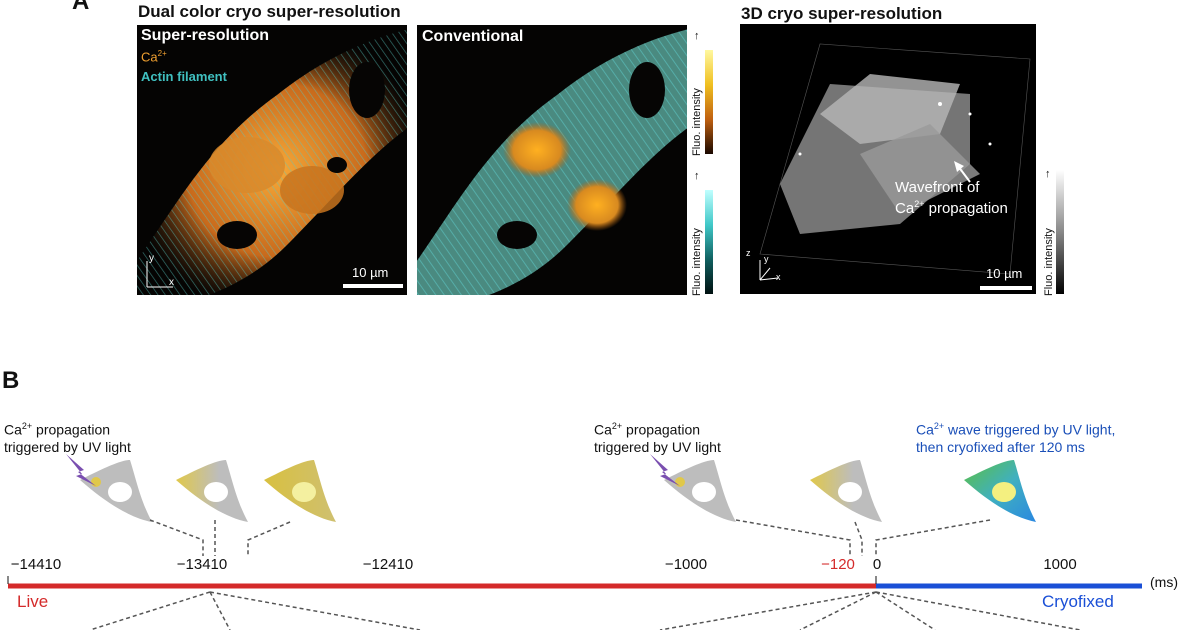  I want to click on timeline-unit: (ms), so click(1164, 582).